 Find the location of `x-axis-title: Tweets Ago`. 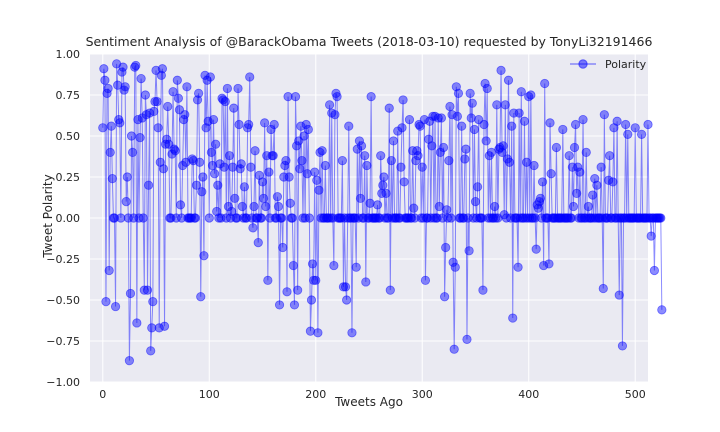

x-axis-title: Tweets Ago is located at coordinates (368, 402).